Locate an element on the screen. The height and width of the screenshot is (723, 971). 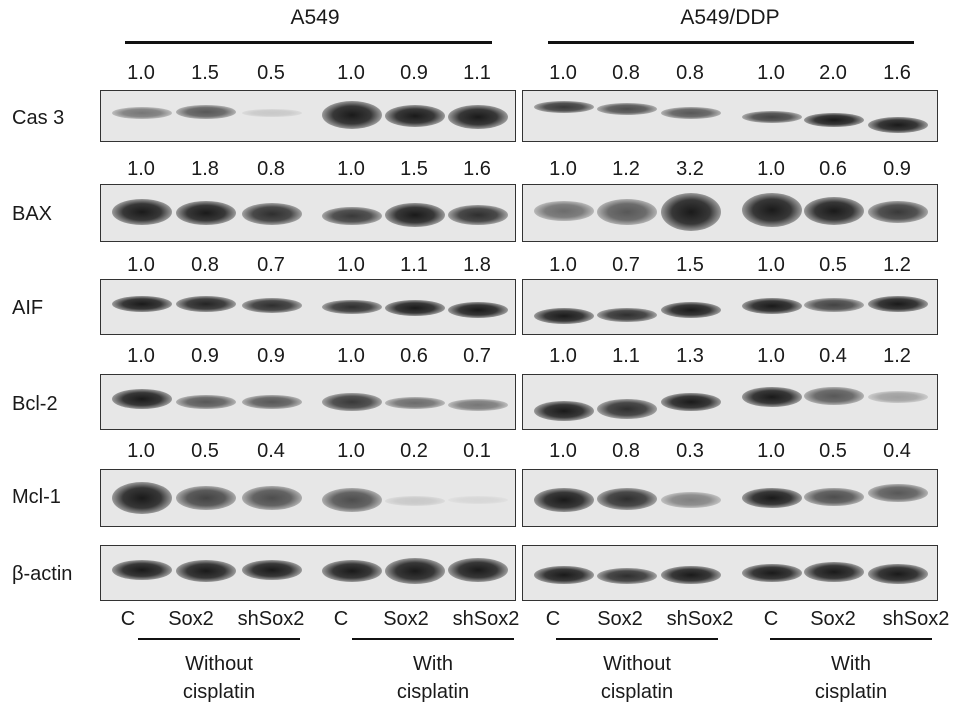
value: 1.8 is located at coordinates (205, 169).